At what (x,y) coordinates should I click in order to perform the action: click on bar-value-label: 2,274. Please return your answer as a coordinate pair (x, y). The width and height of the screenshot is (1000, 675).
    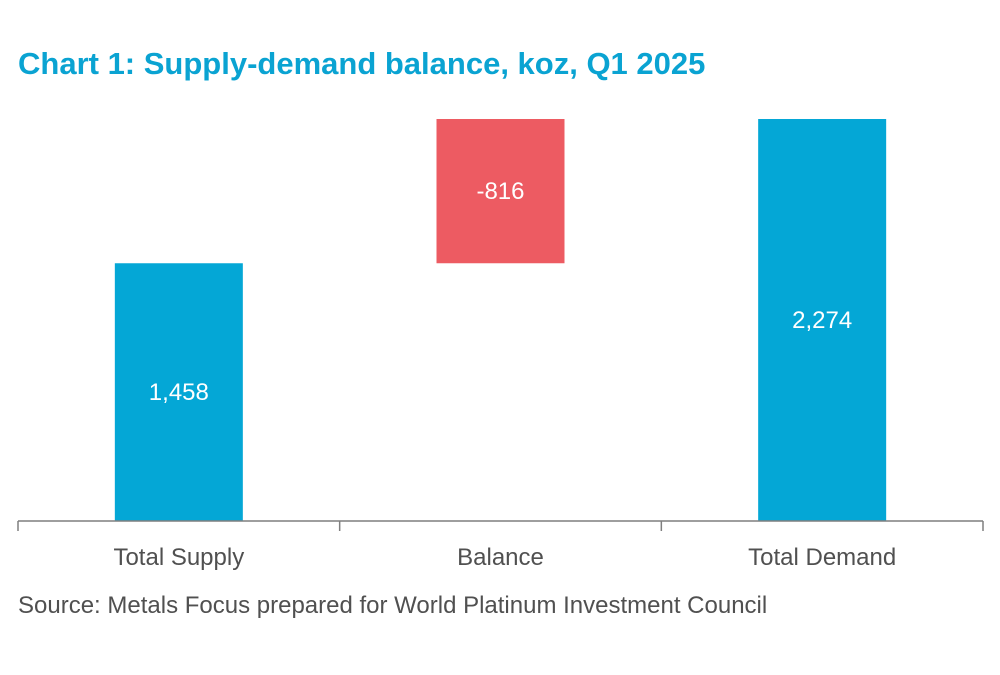
    Looking at the image, I should click on (822, 320).